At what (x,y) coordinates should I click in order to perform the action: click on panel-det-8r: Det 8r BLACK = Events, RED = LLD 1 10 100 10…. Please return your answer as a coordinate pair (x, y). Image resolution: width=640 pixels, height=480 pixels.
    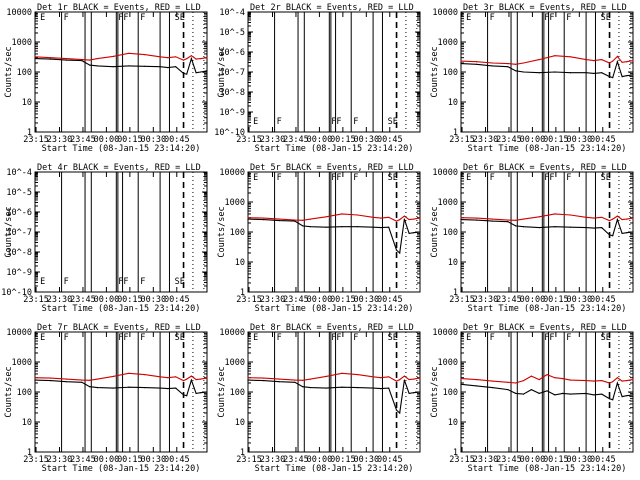
    Looking at the image, I should click on (319, 398).